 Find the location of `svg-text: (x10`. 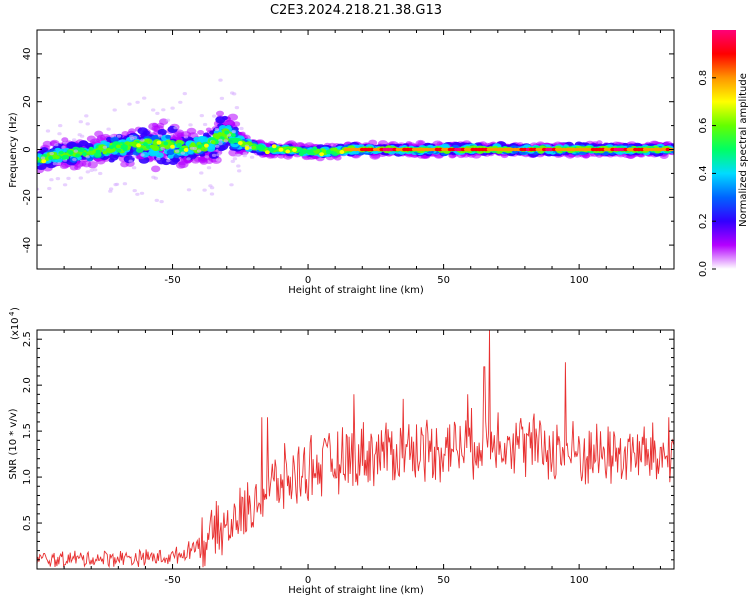

svg-text: (x10 is located at coordinates (15, 328).